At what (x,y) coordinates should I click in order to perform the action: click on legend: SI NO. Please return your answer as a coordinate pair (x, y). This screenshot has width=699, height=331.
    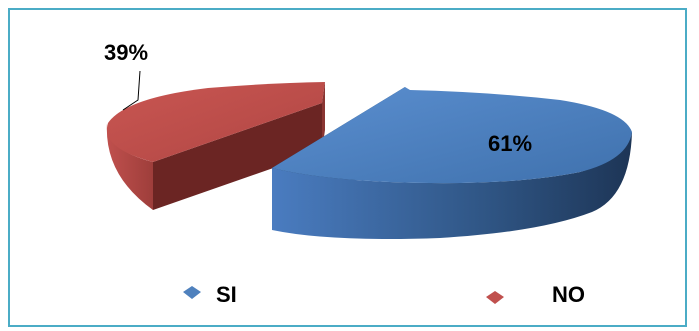
    Looking at the image, I should click on (384, 294).